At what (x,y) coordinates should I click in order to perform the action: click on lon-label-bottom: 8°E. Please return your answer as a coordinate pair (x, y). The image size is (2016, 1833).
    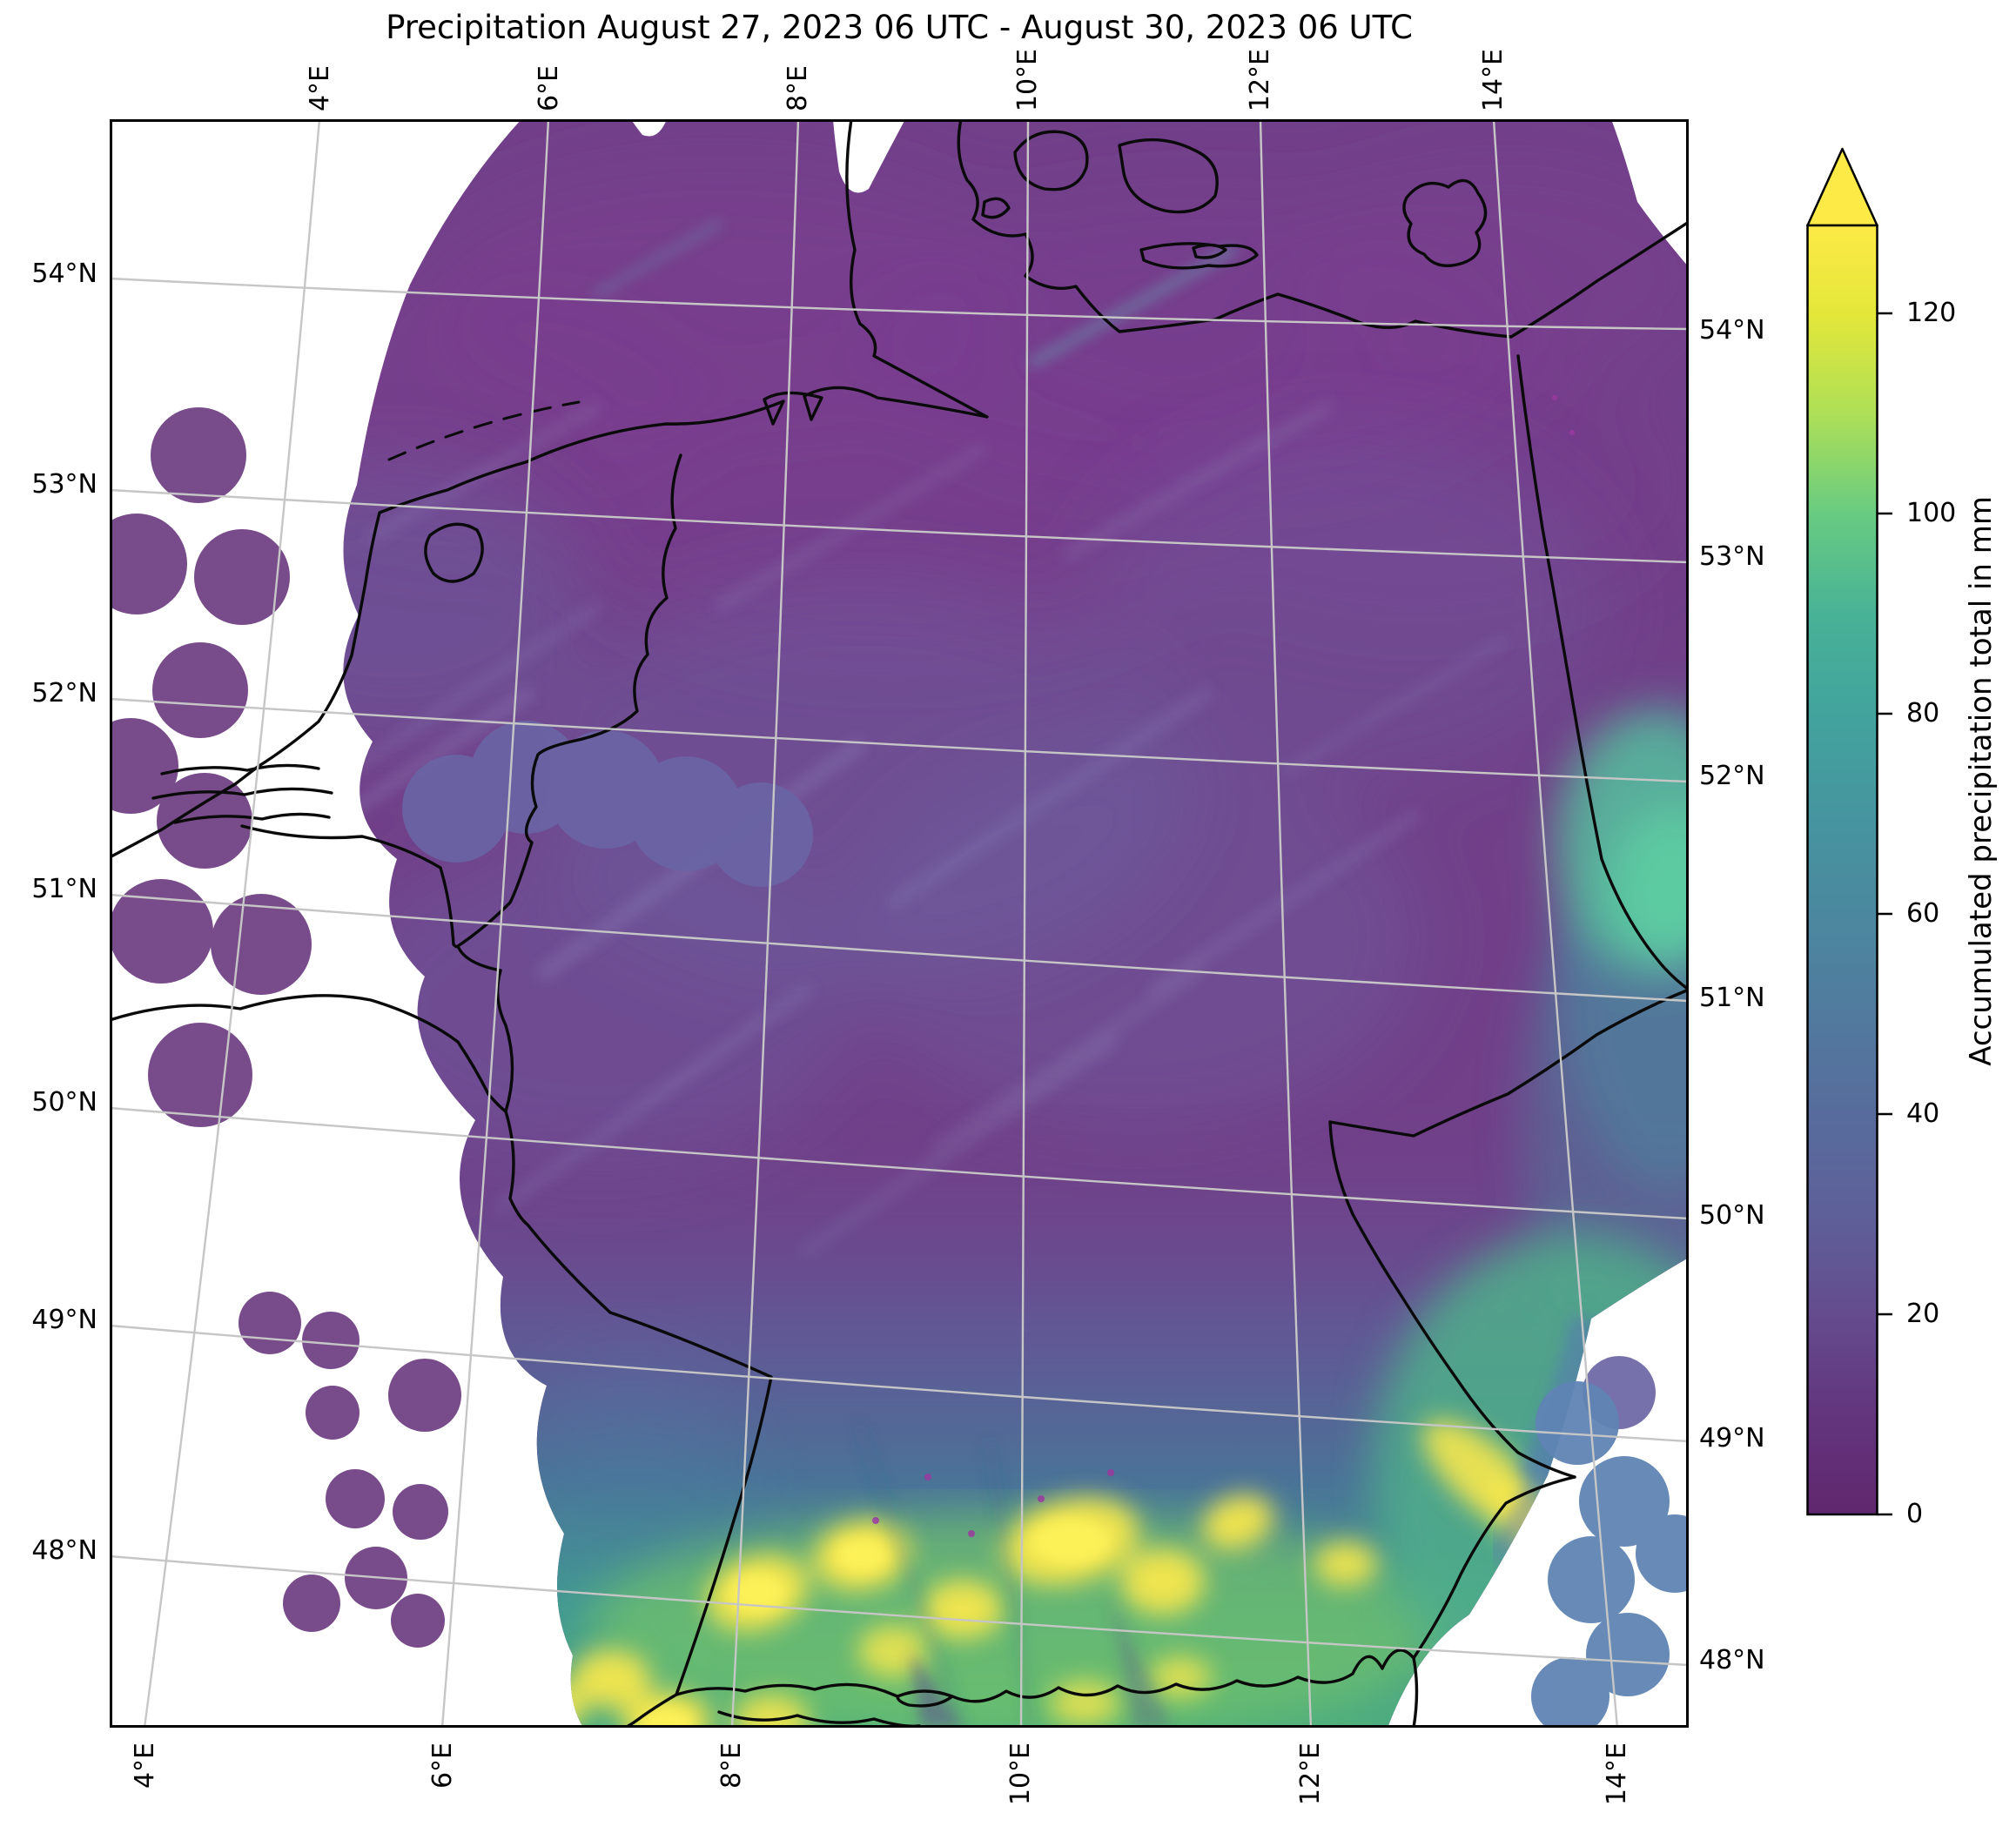
    Looking at the image, I should click on (731, 1765).